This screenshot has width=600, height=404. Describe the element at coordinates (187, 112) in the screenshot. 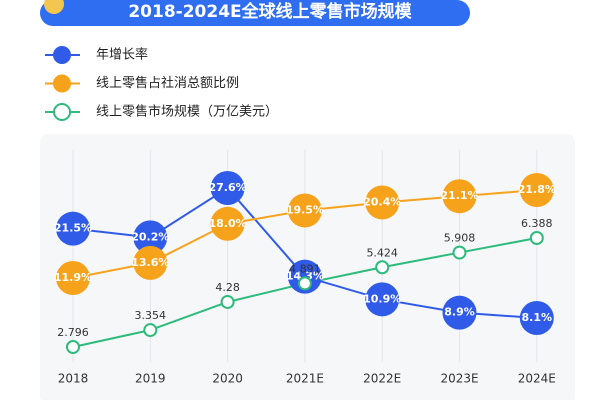

I see `legend-label: 线上零售市场规模（万亿美元）` at that location.